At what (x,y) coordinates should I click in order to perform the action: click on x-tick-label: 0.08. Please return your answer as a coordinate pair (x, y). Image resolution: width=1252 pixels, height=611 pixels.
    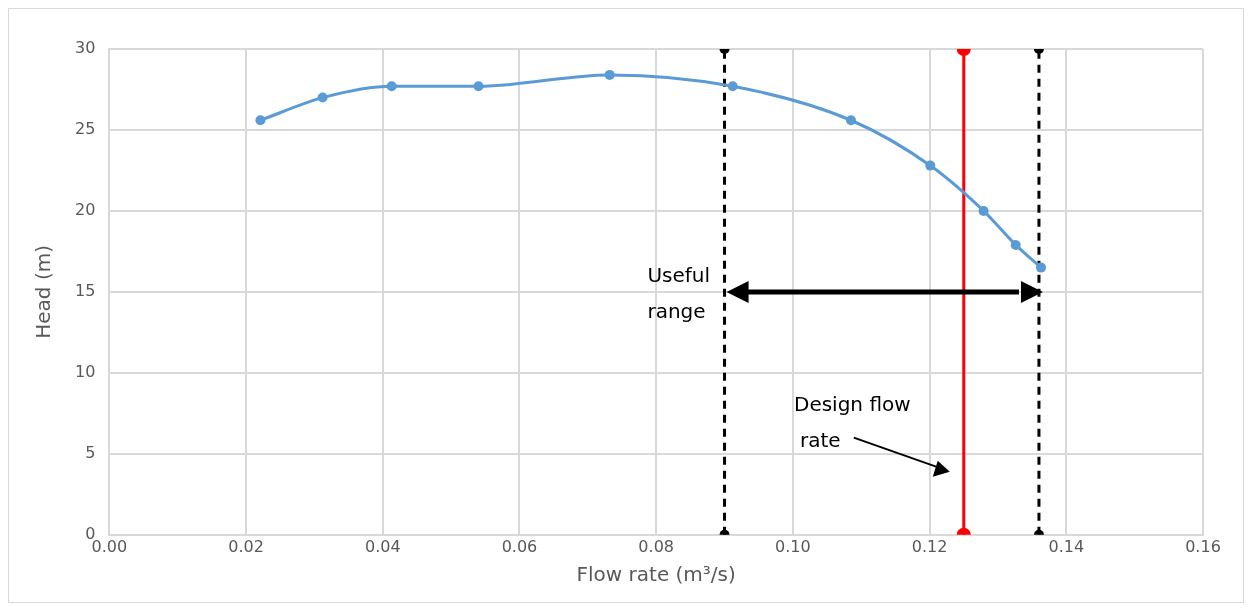
    Looking at the image, I should click on (656, 546).